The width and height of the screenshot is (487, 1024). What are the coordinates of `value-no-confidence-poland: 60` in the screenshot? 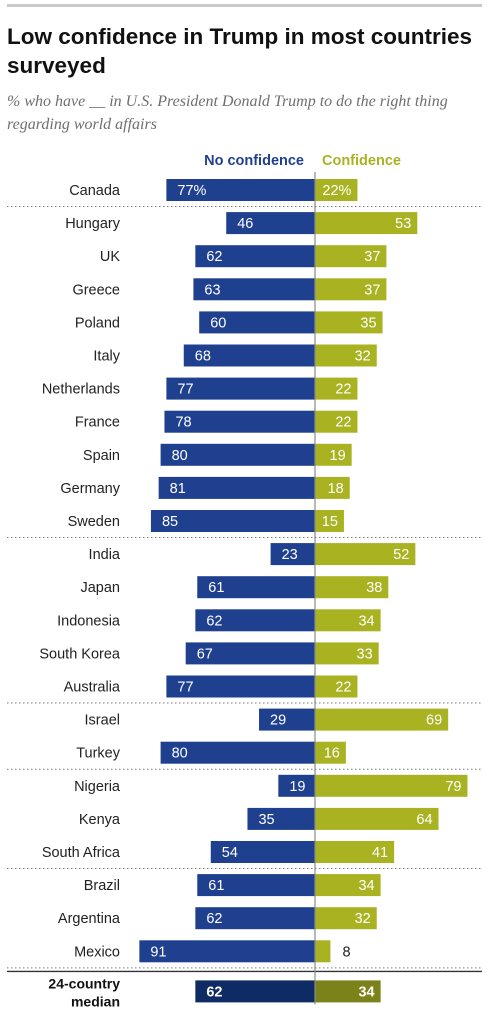 It's located at (218, 323).